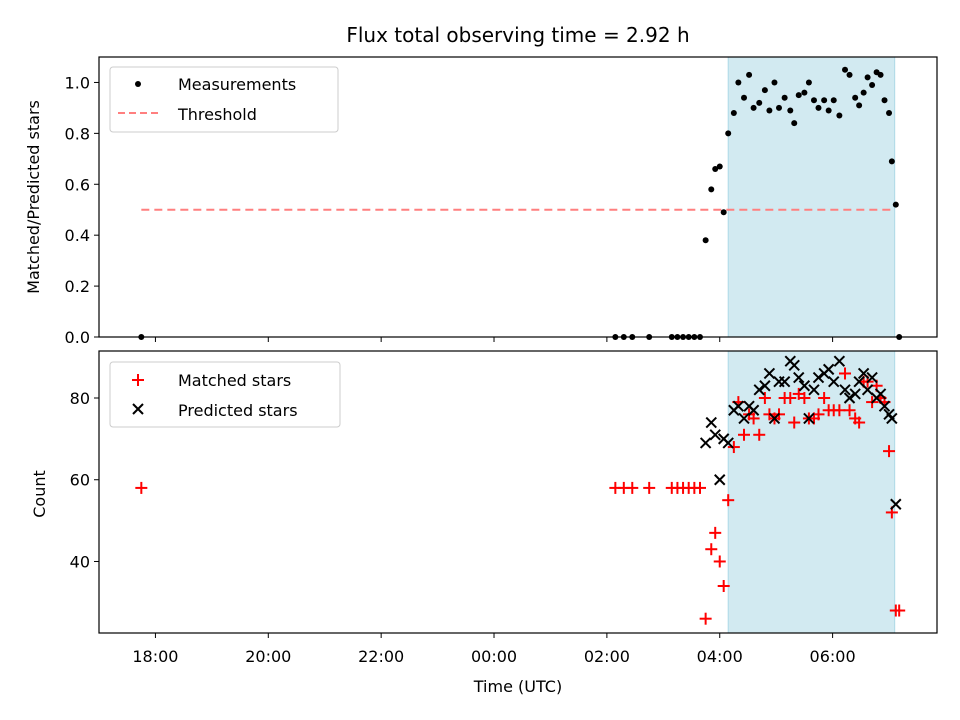  What do you see at coordinates (138, 84) in the screenshot?
I see `legend-measurements-marker` at bounding box center [138, 84].